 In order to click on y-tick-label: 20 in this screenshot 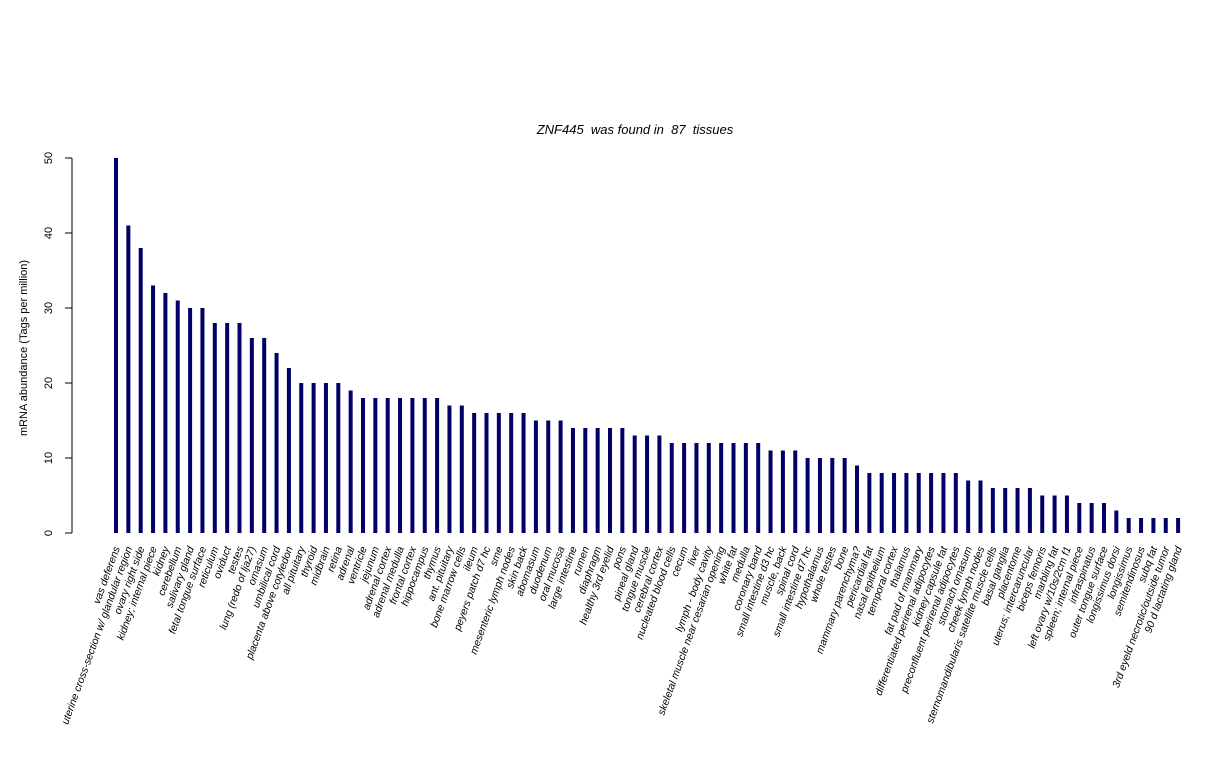, I will do `click(49, 383)`.